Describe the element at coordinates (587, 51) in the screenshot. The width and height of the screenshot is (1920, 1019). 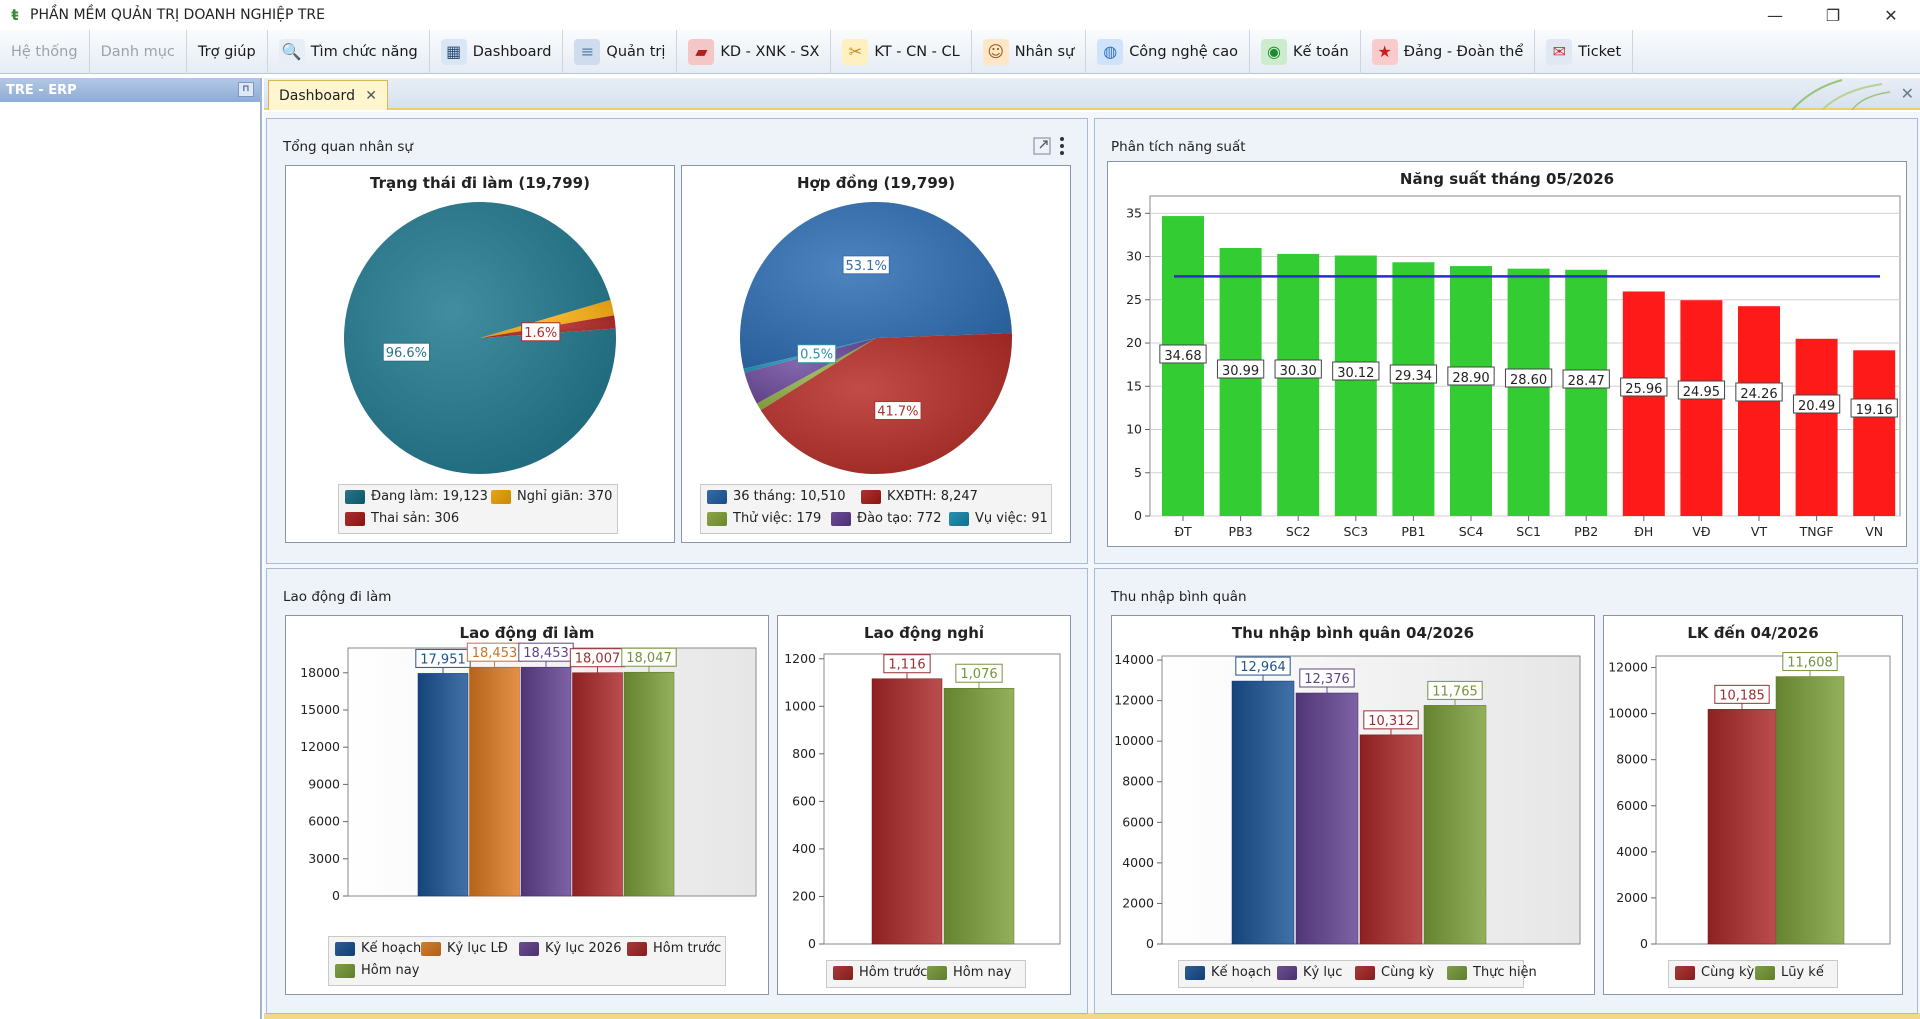
I see `database-icon: ≡` at that location.